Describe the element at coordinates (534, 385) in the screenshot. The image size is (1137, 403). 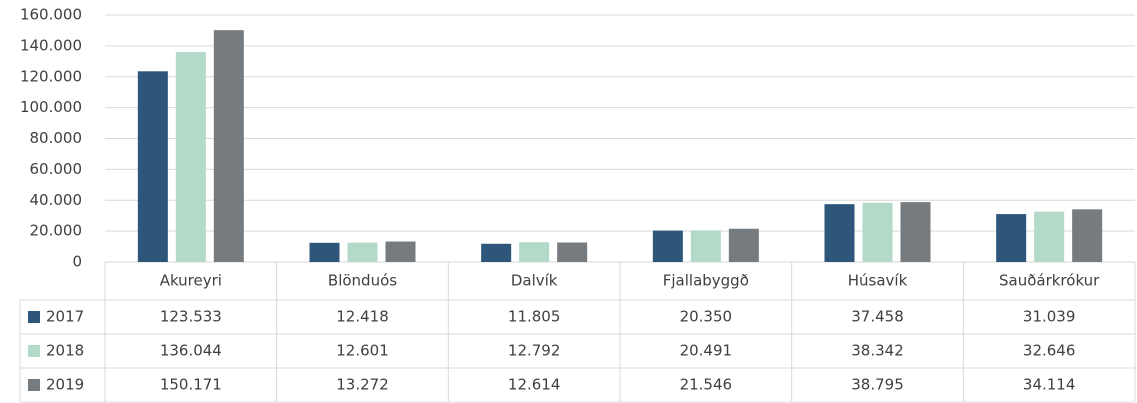
I see `table-value: 12.614` at that location.